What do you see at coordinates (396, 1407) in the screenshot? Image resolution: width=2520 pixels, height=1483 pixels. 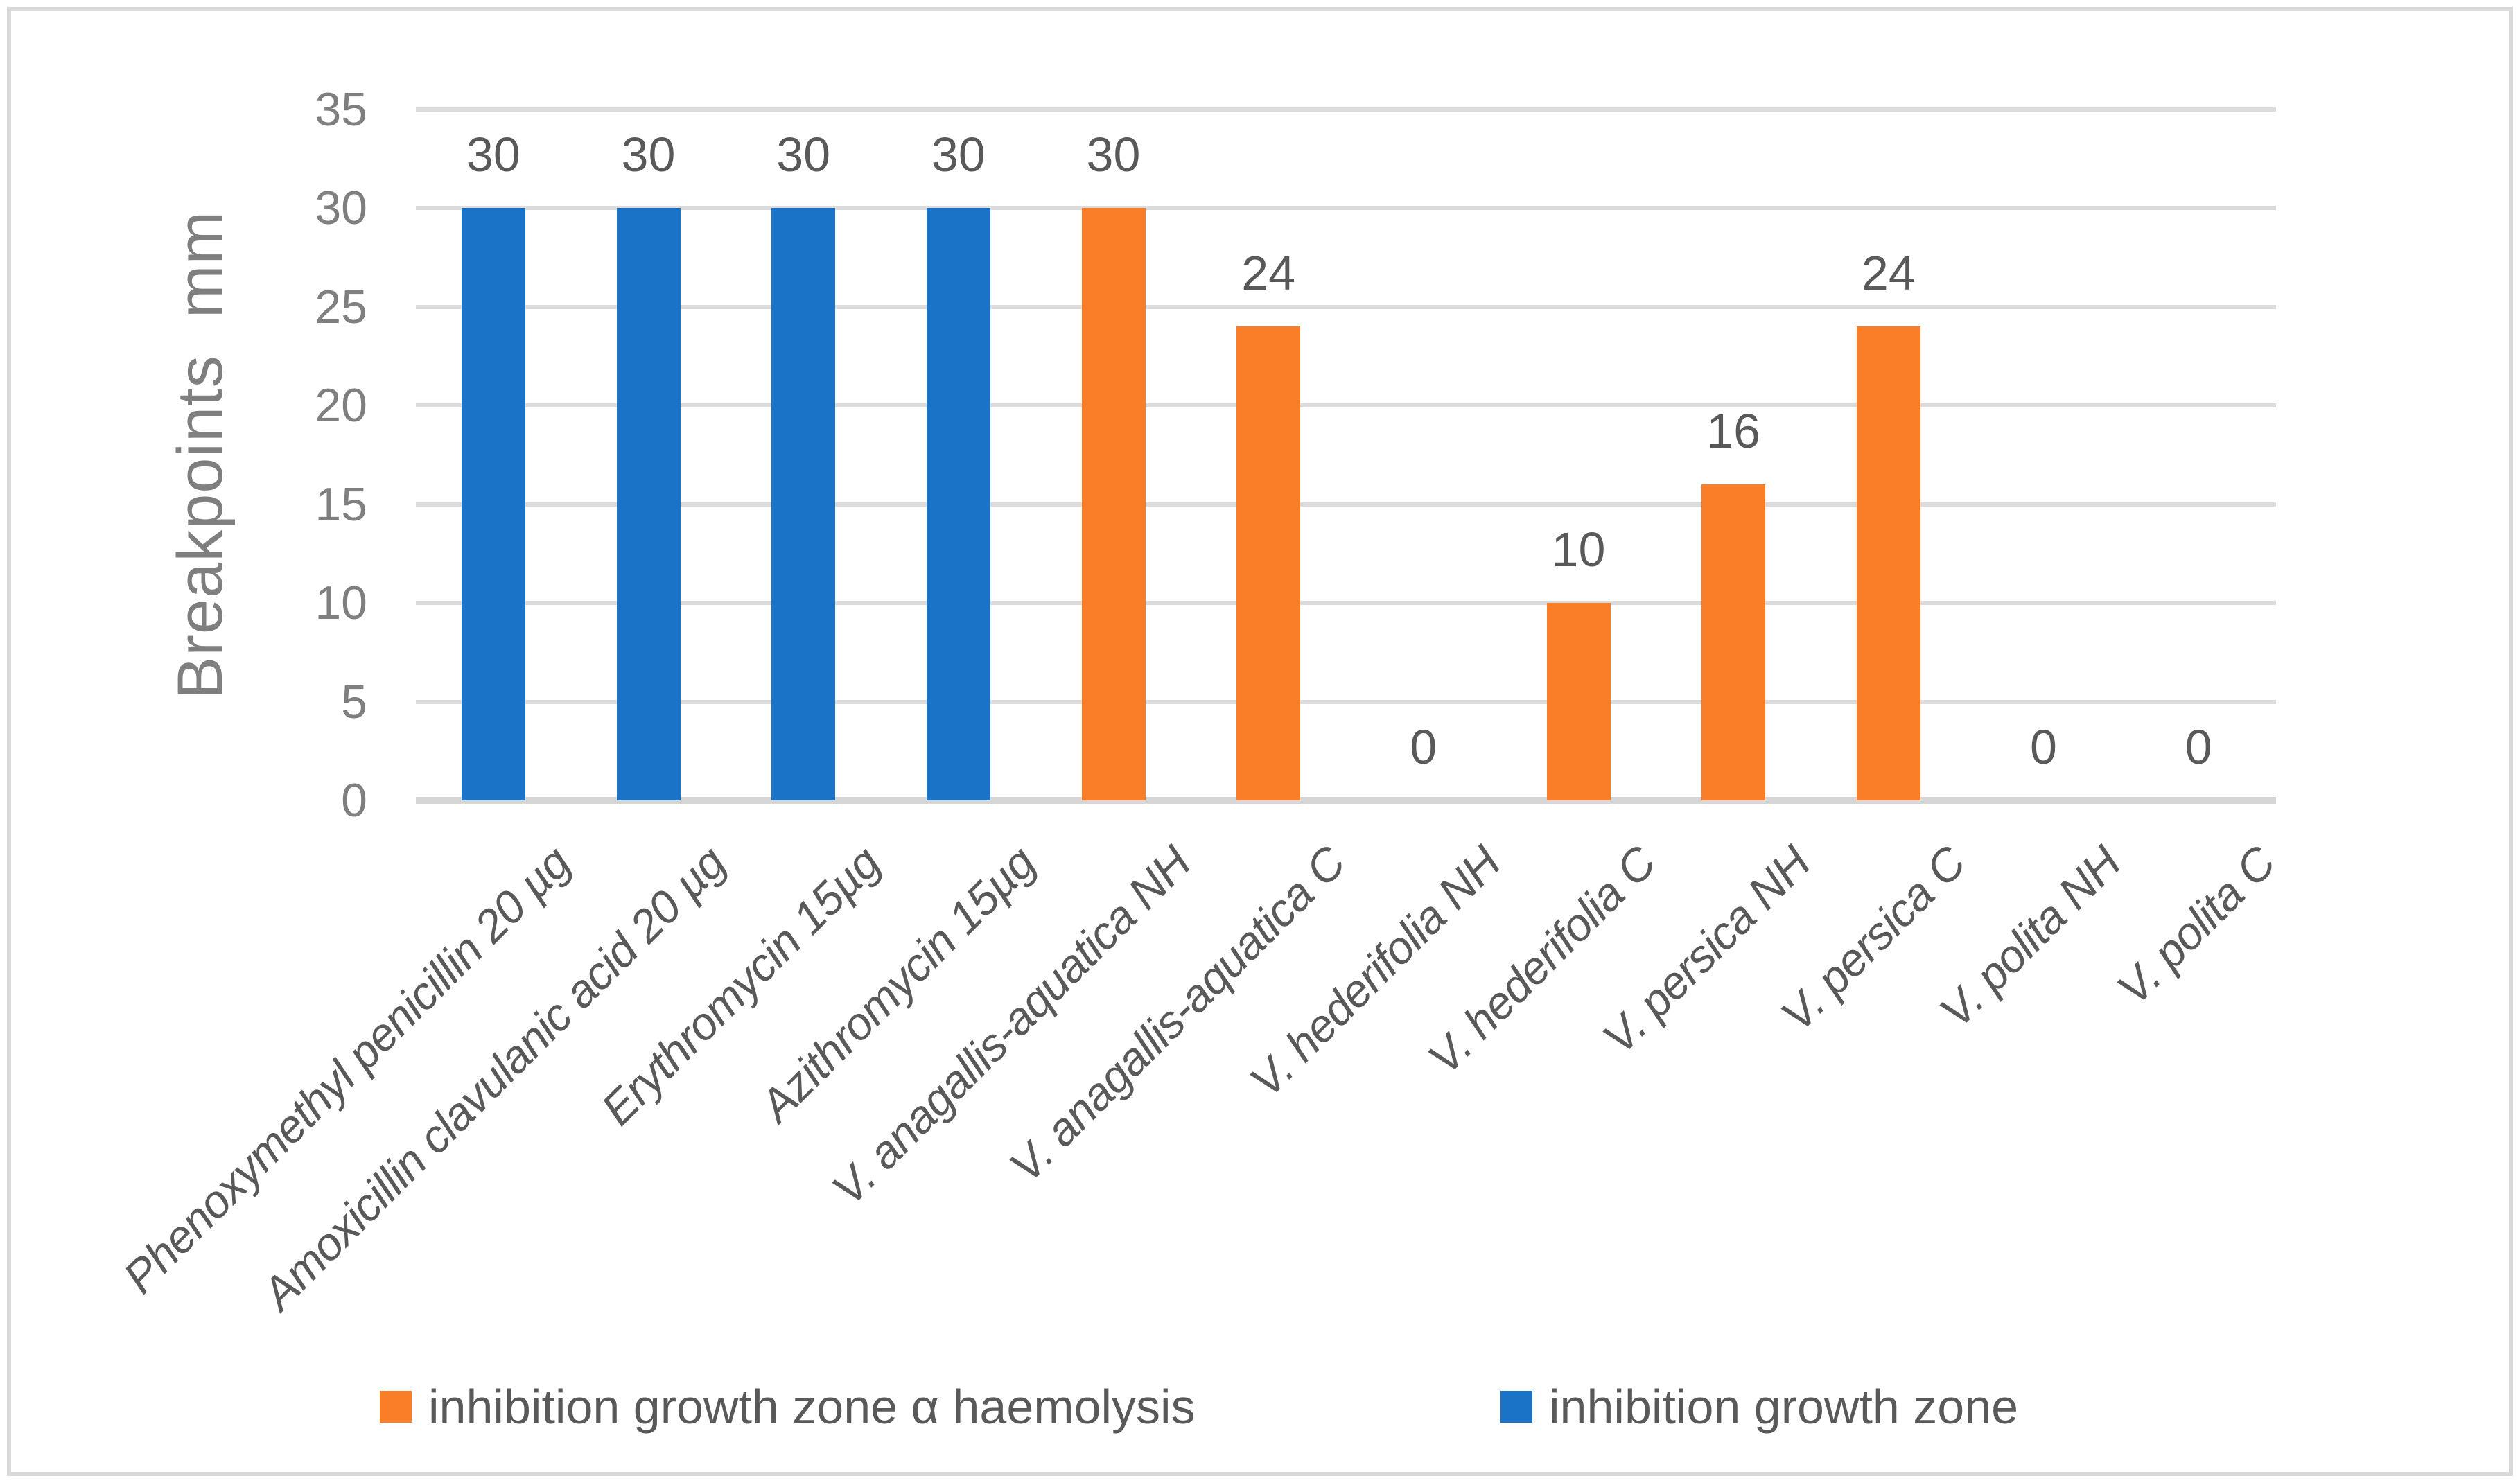 I see `legend-swatch-orange` at bounding box center [396, 1407].